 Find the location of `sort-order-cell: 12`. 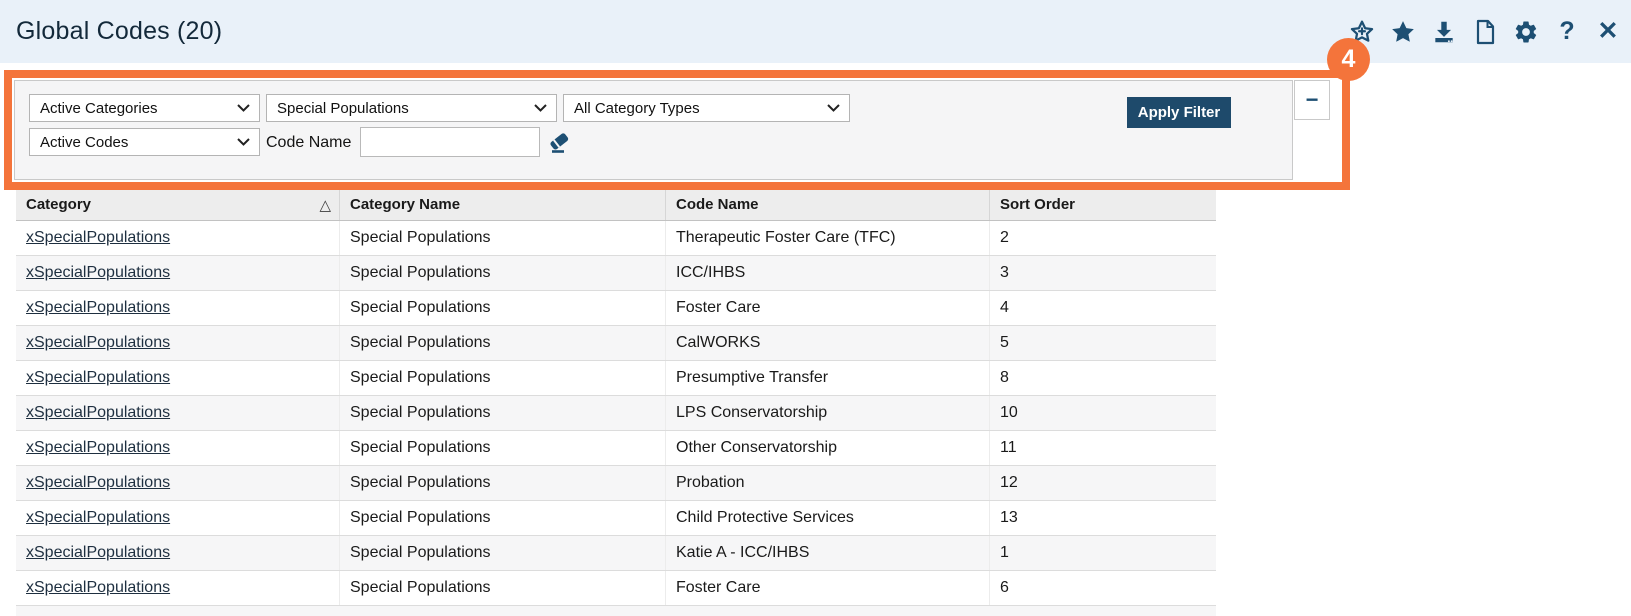

sort-order-cell: 12 is located at coordinates (1009, 482).